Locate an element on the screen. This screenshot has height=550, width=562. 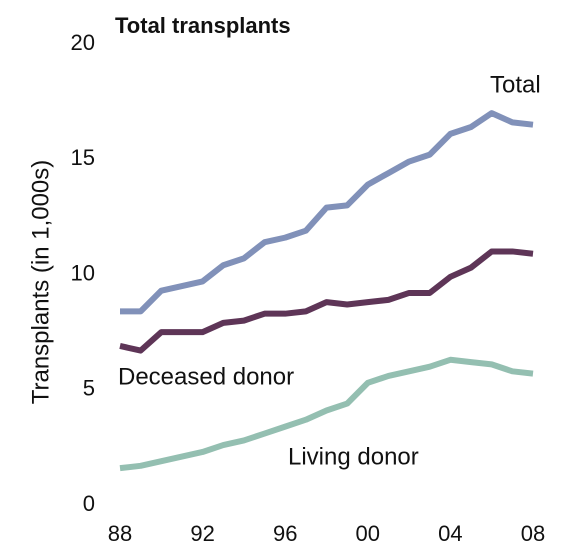
x-tick-label: 00 is located at coordinates (368, 533).